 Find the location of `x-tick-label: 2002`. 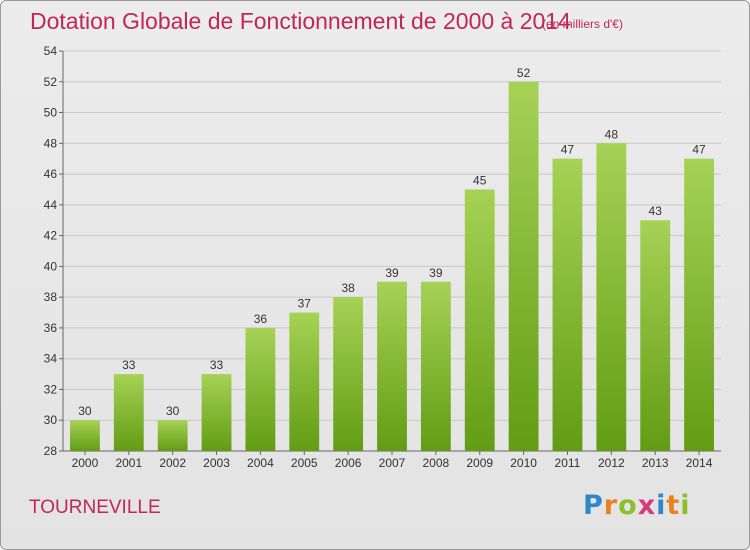

x-tick-label: 2002 is located at coordinates (172, 463).